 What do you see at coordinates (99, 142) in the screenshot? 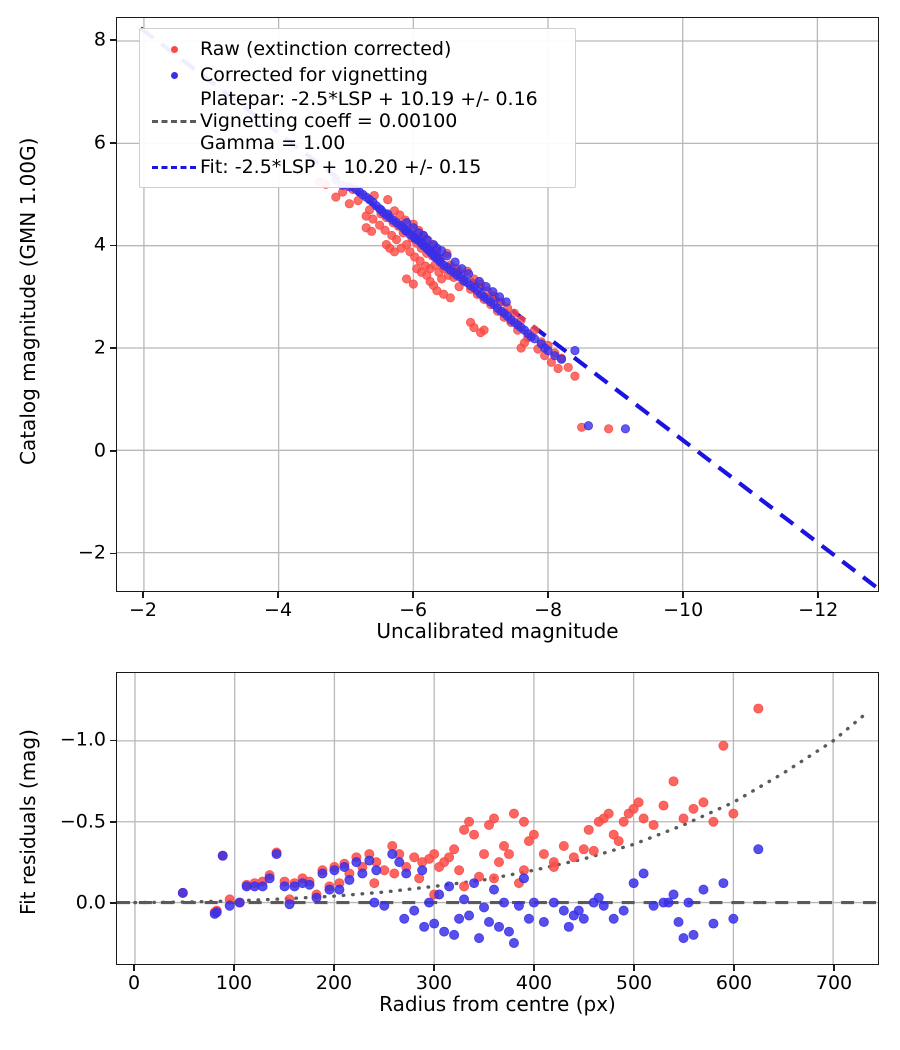
I see `y-tick-label: 6` at bounding box center [99, 142].